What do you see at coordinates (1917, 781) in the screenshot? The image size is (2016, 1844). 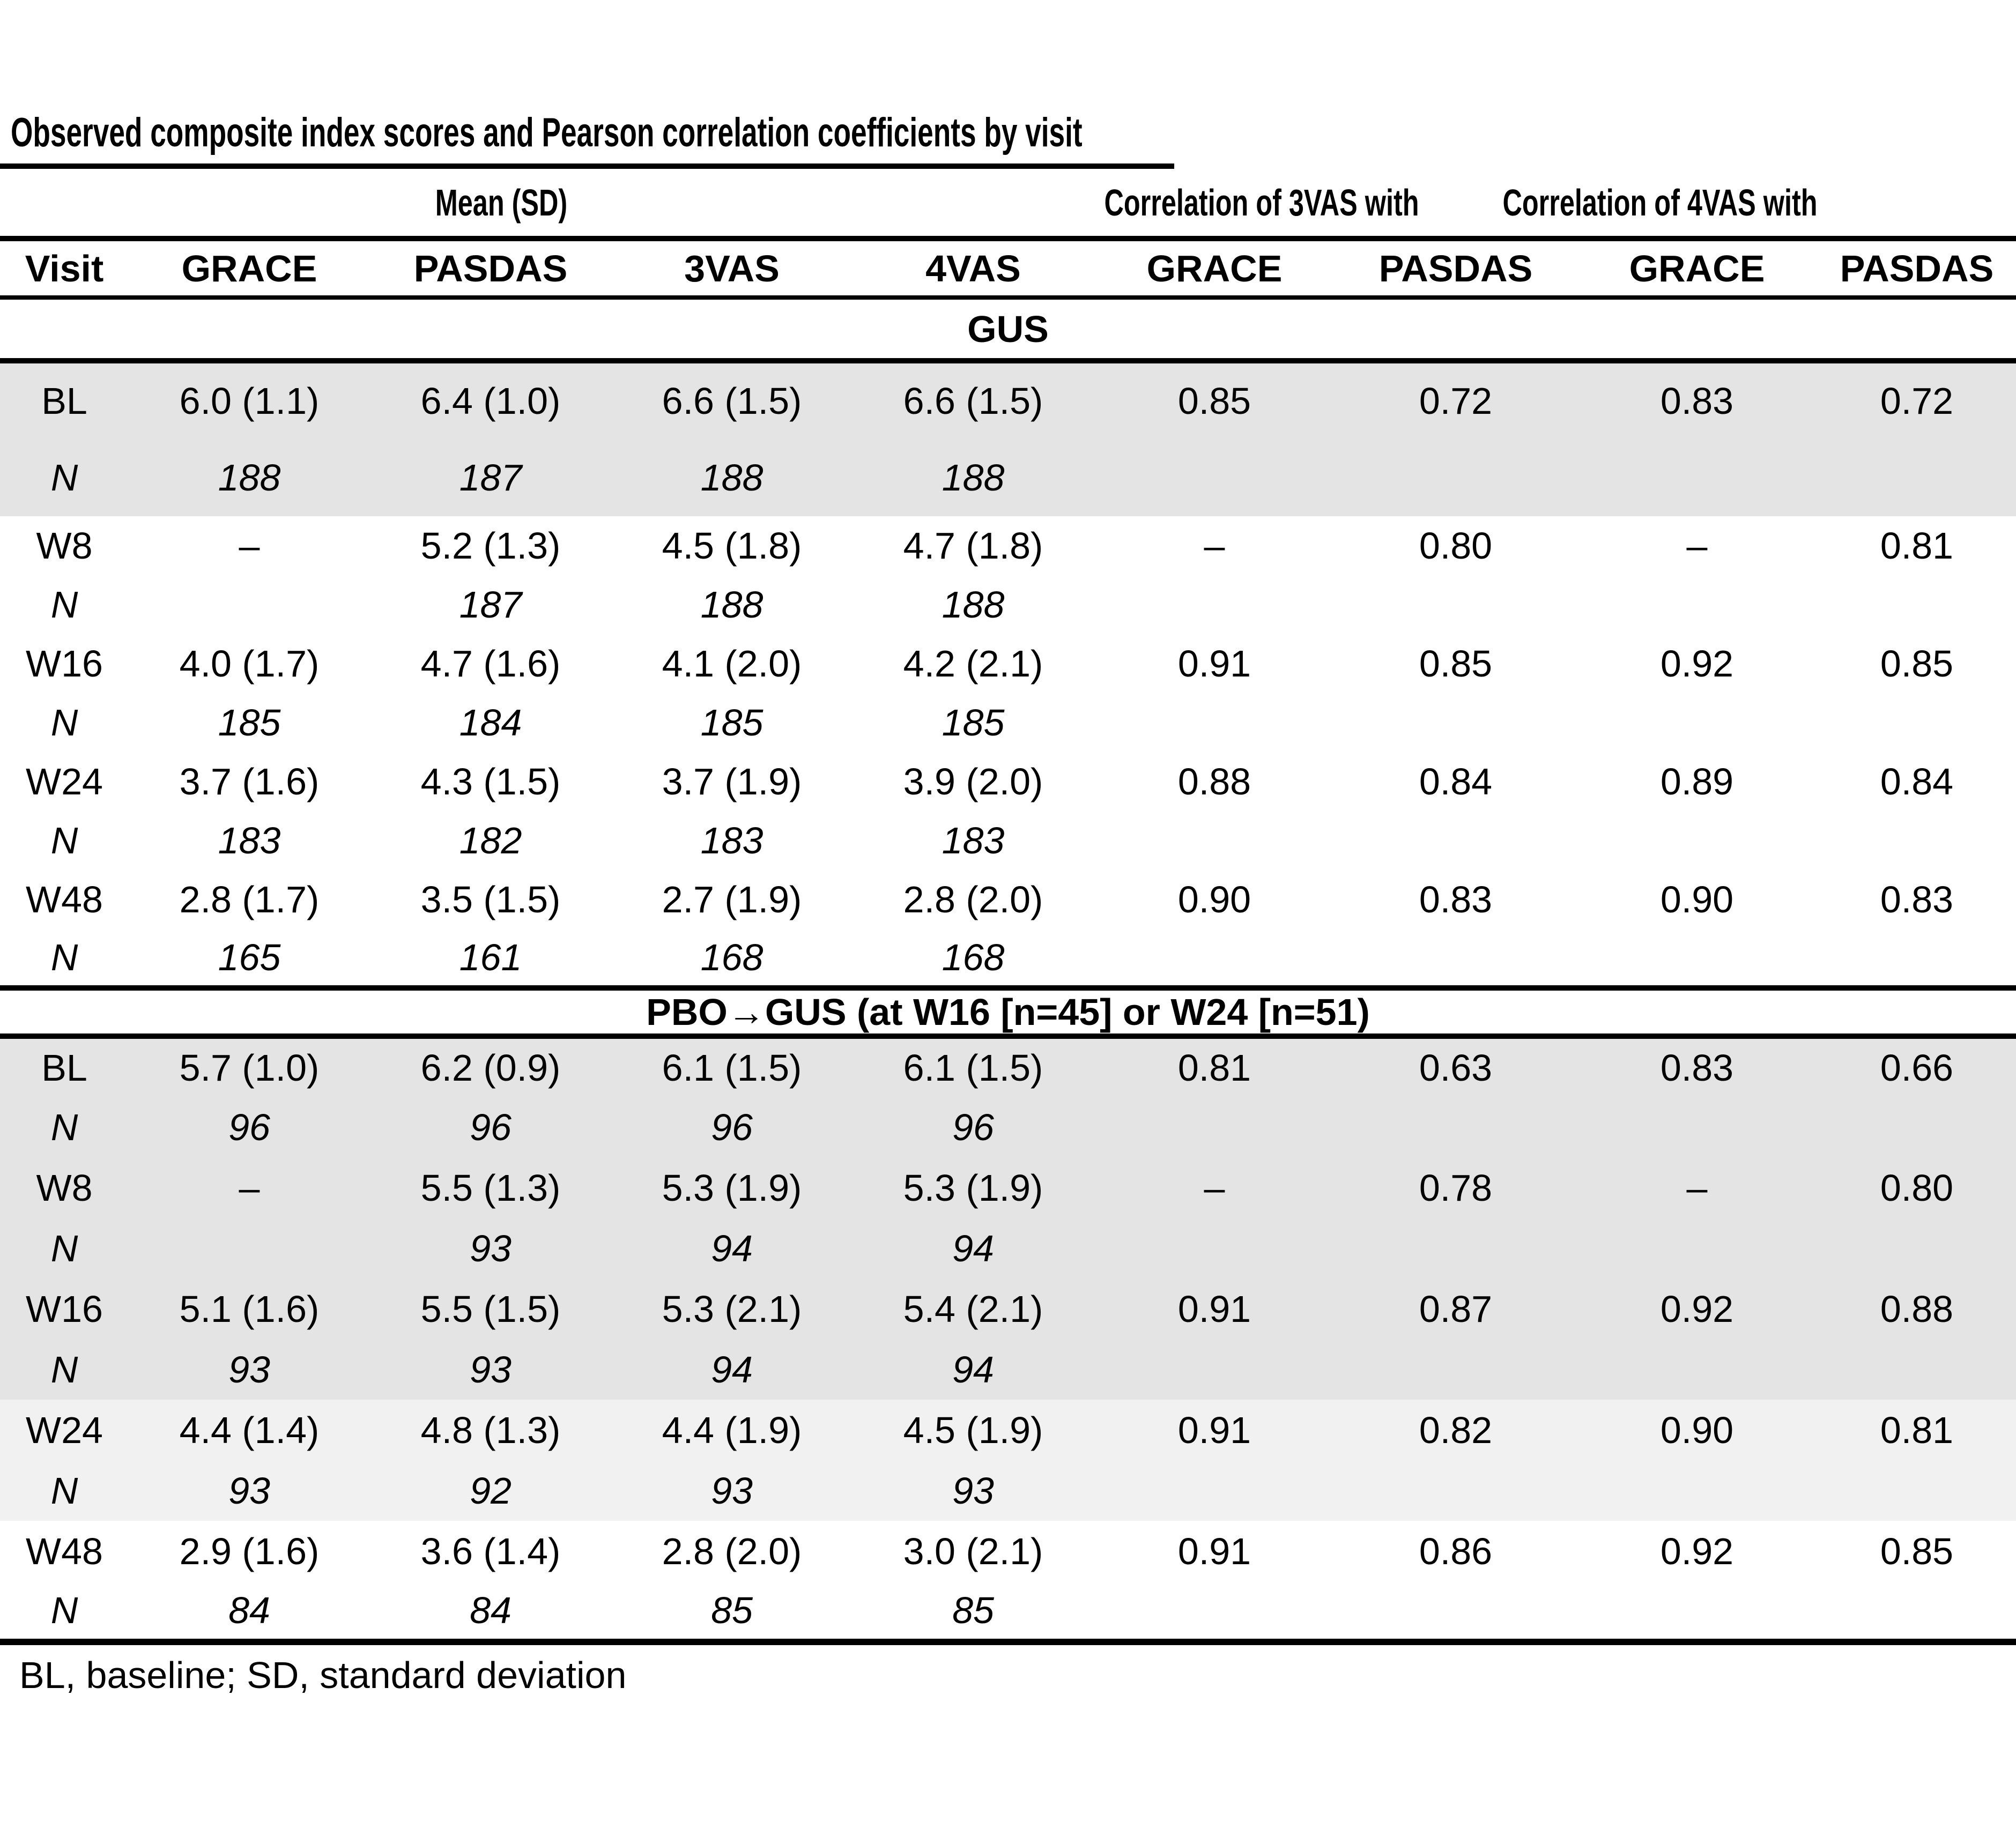 I see `correlation-cell: 0.84` at bounding box center [1917, 781].